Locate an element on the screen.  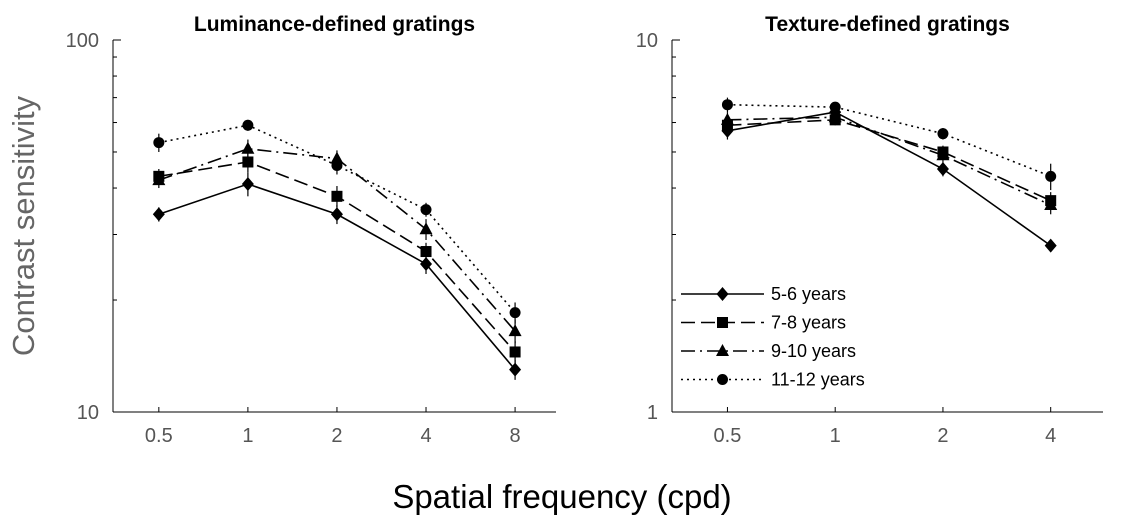
panel-title: Luminance-defined gratings is located at coordinates (334, 24).